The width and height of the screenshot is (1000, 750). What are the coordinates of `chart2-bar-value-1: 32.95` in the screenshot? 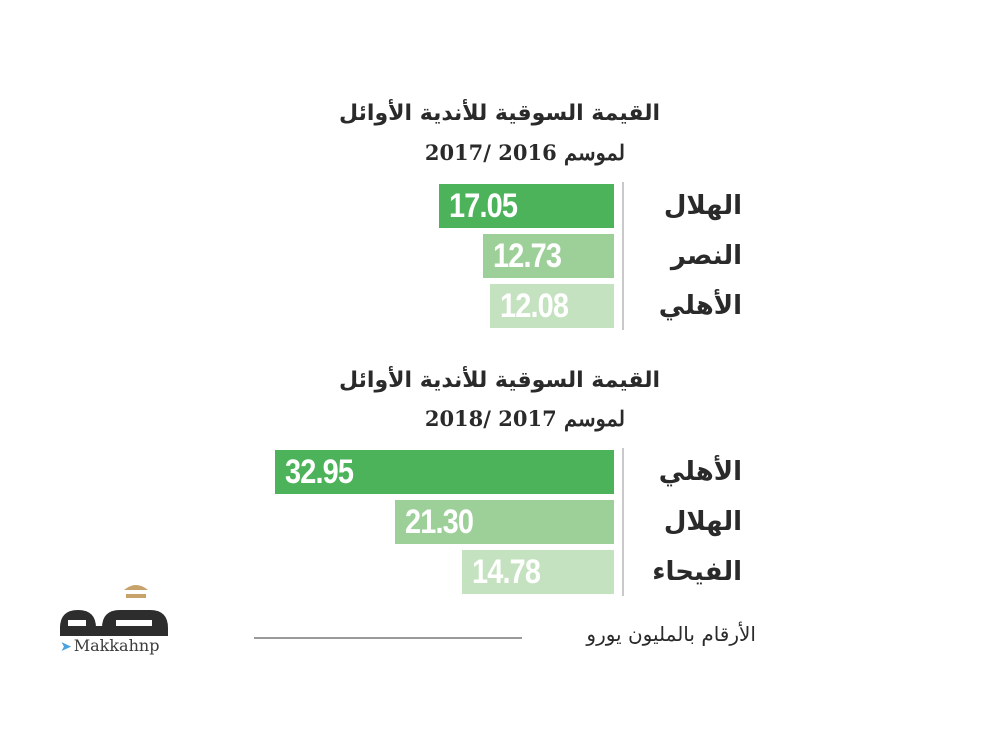 It's located at (319, 472).